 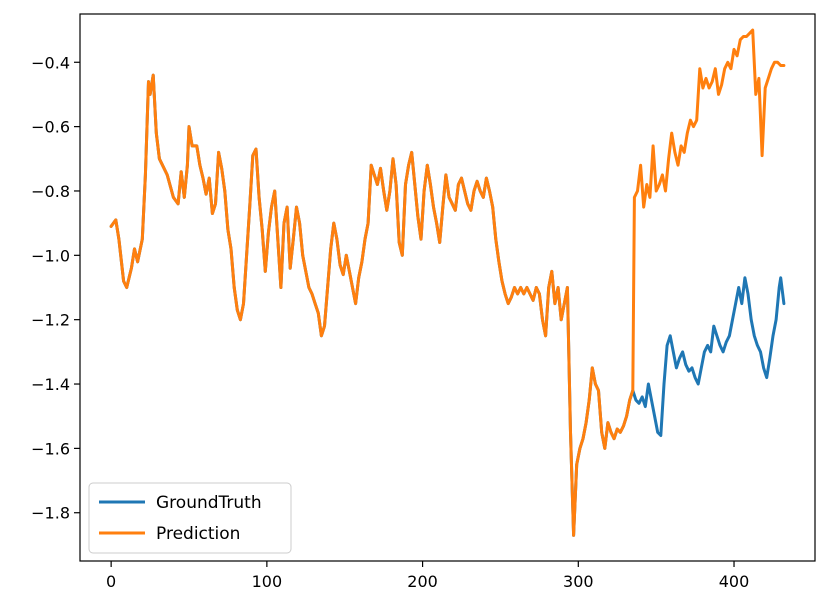 What do you see at coordinates (50, 448) in the screenshot?
I see `y-tick-label: −1.6` at bounding box center [50, 448].